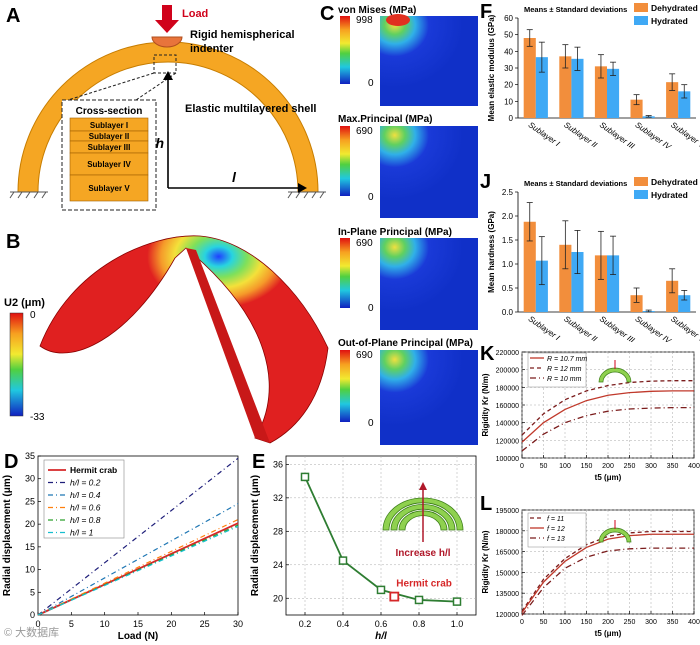 Image resolution: width=700 pixels, height=645 pixels. I want to click on x-tick-label: 350, so click(673, 466).